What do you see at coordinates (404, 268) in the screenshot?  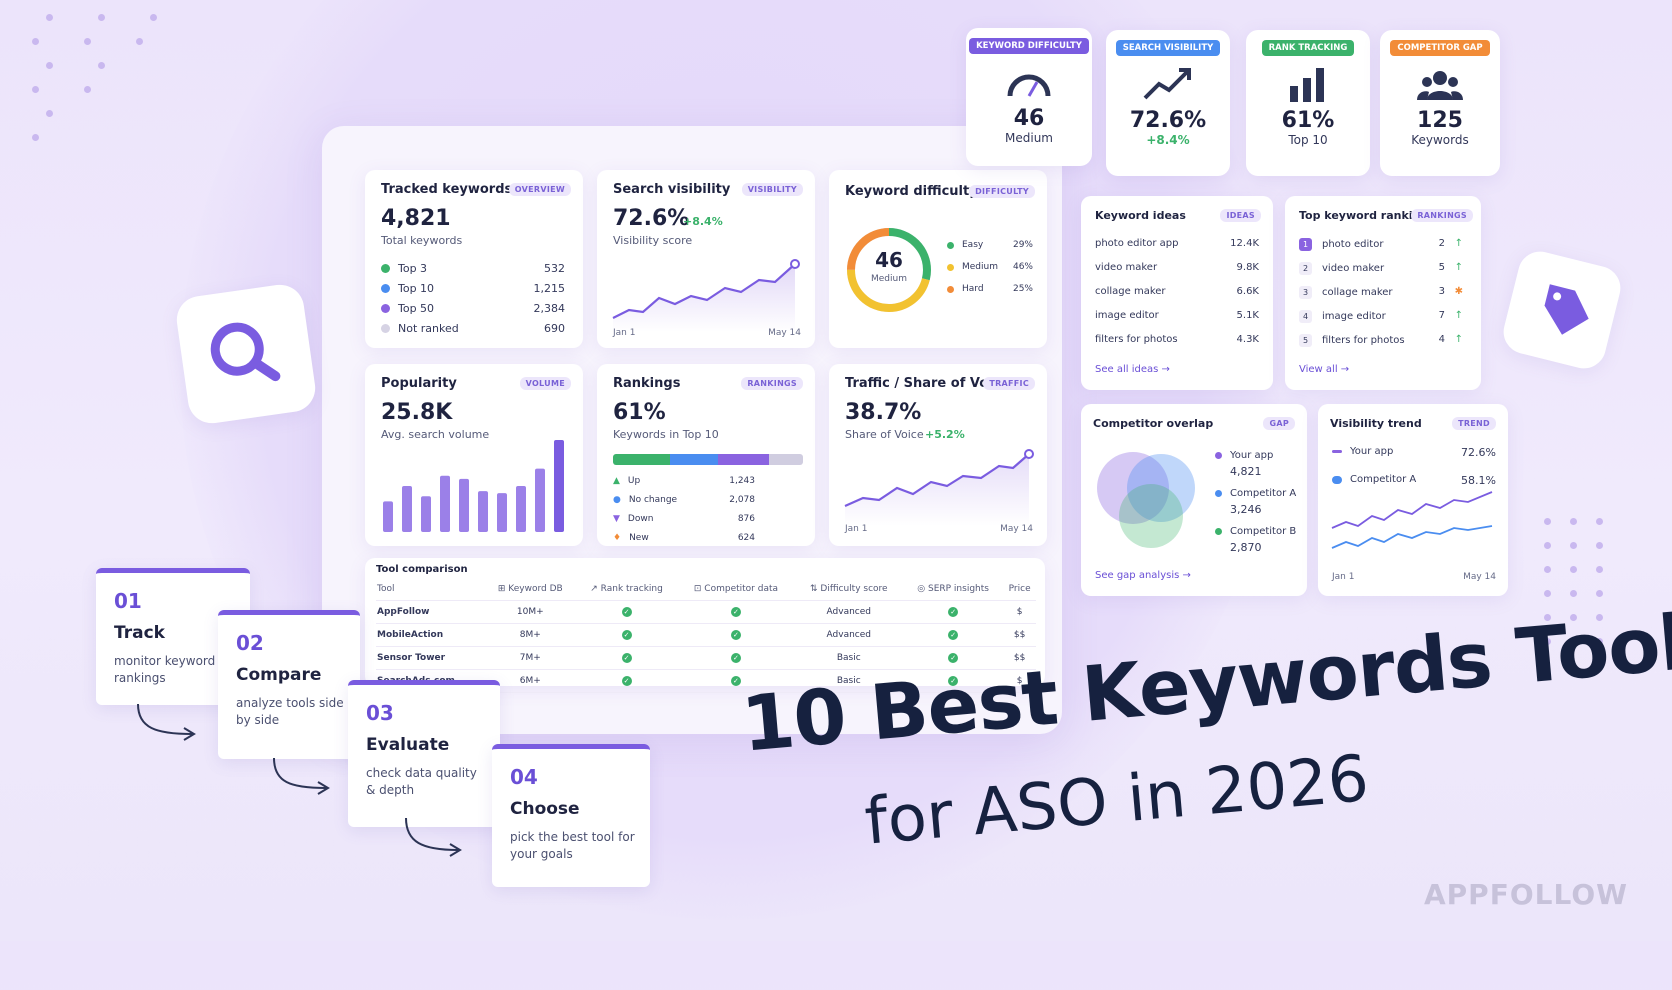 I see `legend-row: Top 3` at bounding box center [404, 268].